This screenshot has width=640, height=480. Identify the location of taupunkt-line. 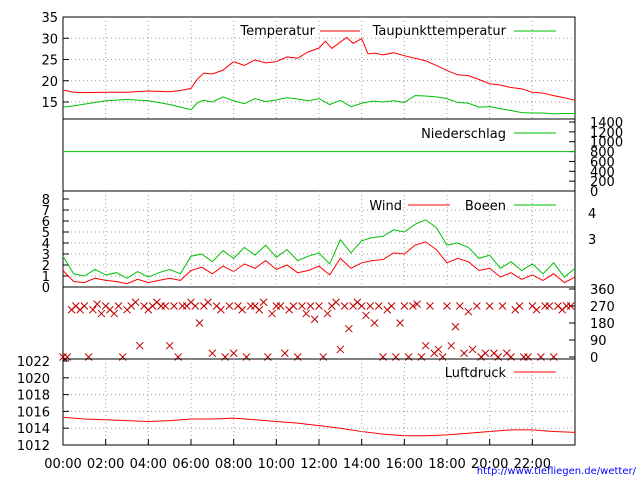
(318, 105).